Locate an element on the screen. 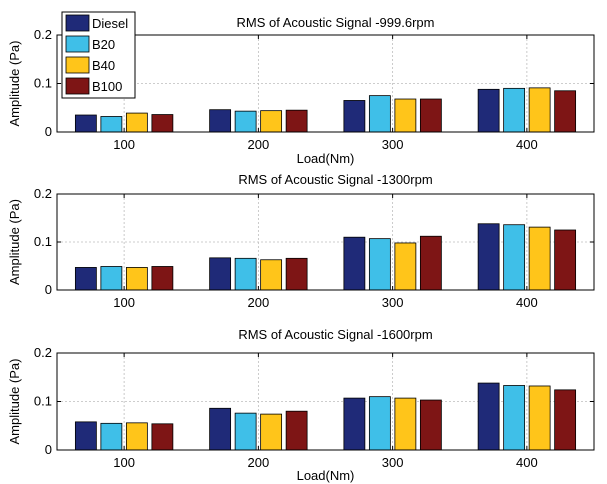 The width and height of the screenshot is (607, 484). legend-swatch-b40 is located at coordinates (77, 65).